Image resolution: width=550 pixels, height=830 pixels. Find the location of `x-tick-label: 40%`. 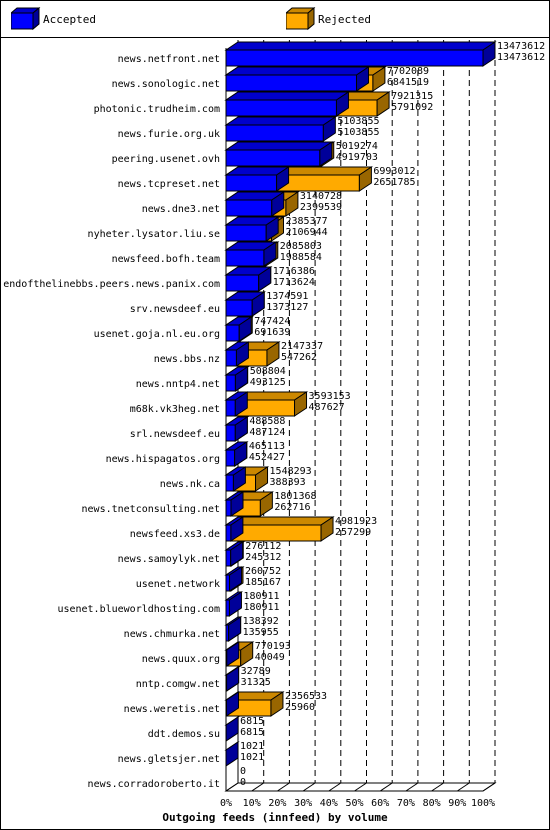

x-tick-label: 40% is located at coordinates (329, 803).